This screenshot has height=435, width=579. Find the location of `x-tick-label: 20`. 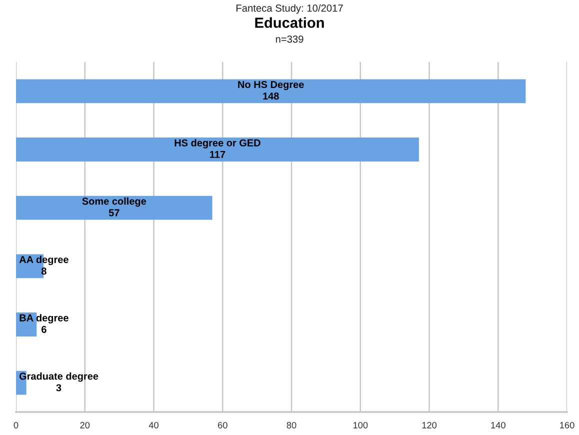

x-tick-label: 20 is located at coordinates (85, 425).